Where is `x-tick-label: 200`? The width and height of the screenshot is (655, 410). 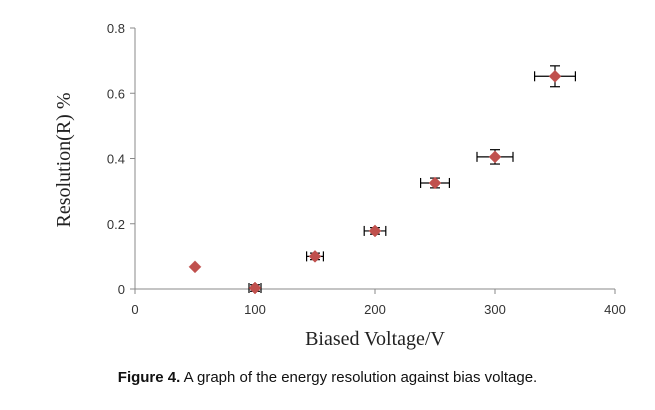 x-tick-label: 200 is located at coordinates (375, 309).